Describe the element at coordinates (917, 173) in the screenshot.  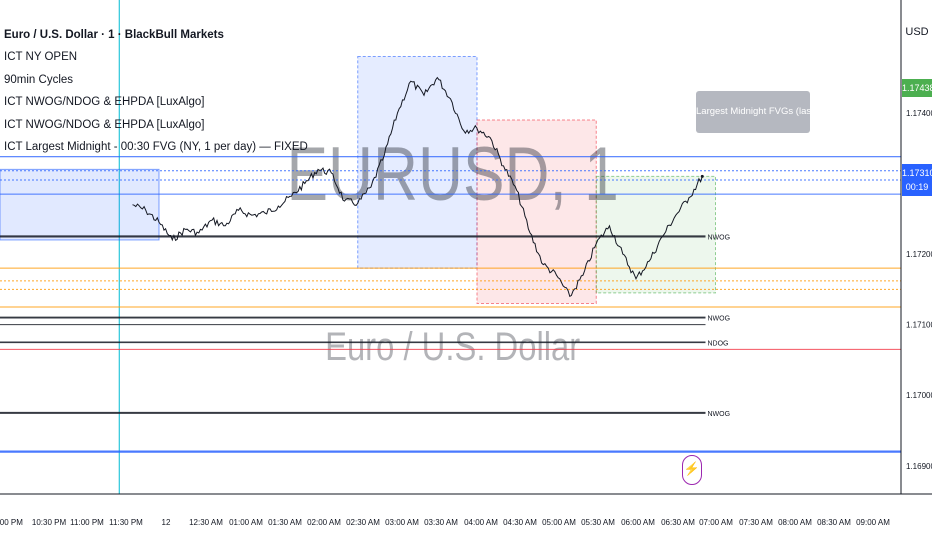
I see `current-price: 1.17310` at that location.